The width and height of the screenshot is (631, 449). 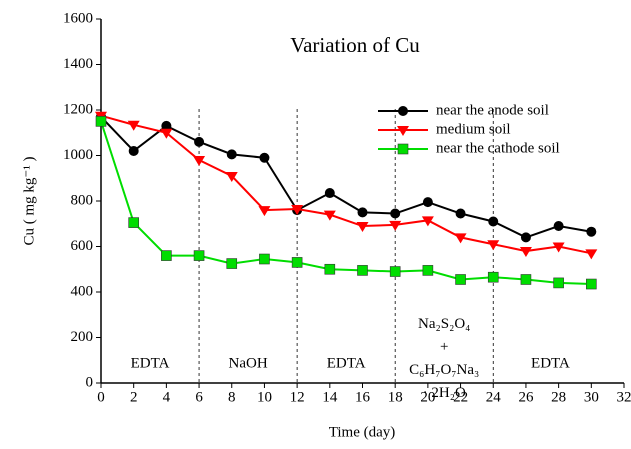 What do you see at coordinates (330, 397) in the screenshot?
I see `x-tick-label: 14` at bounding box center [330, 397].